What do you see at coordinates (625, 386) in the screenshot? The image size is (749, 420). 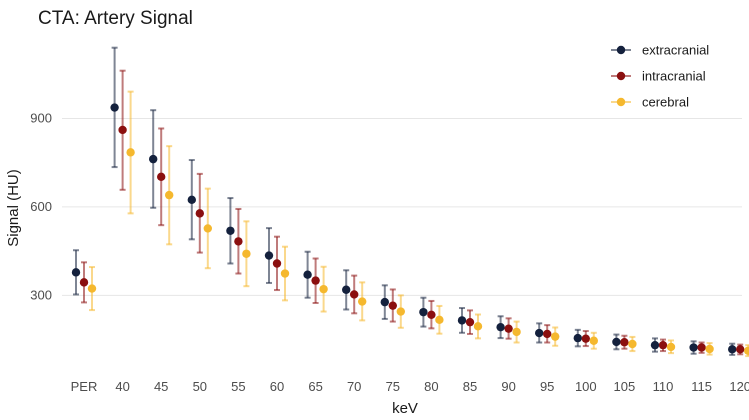 I see `x-tick-label: 105` at bounding box center [625, 386].